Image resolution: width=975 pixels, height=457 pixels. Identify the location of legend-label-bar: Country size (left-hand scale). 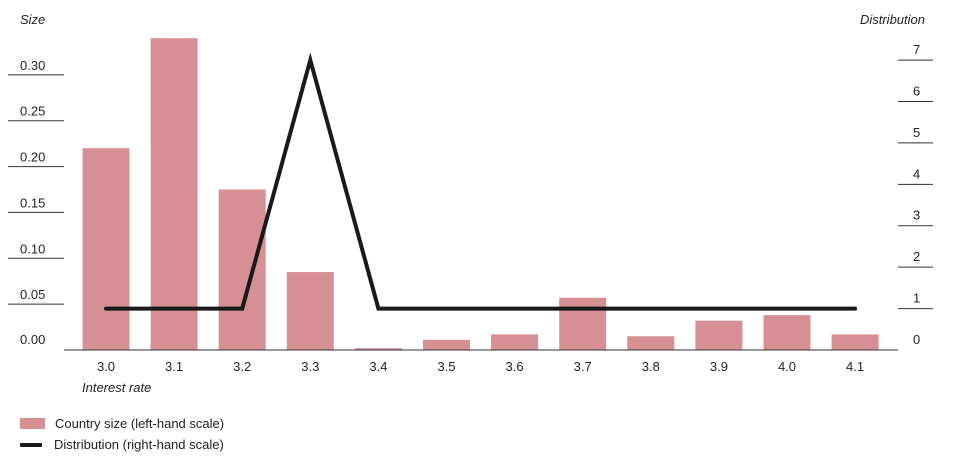
(140, 423).